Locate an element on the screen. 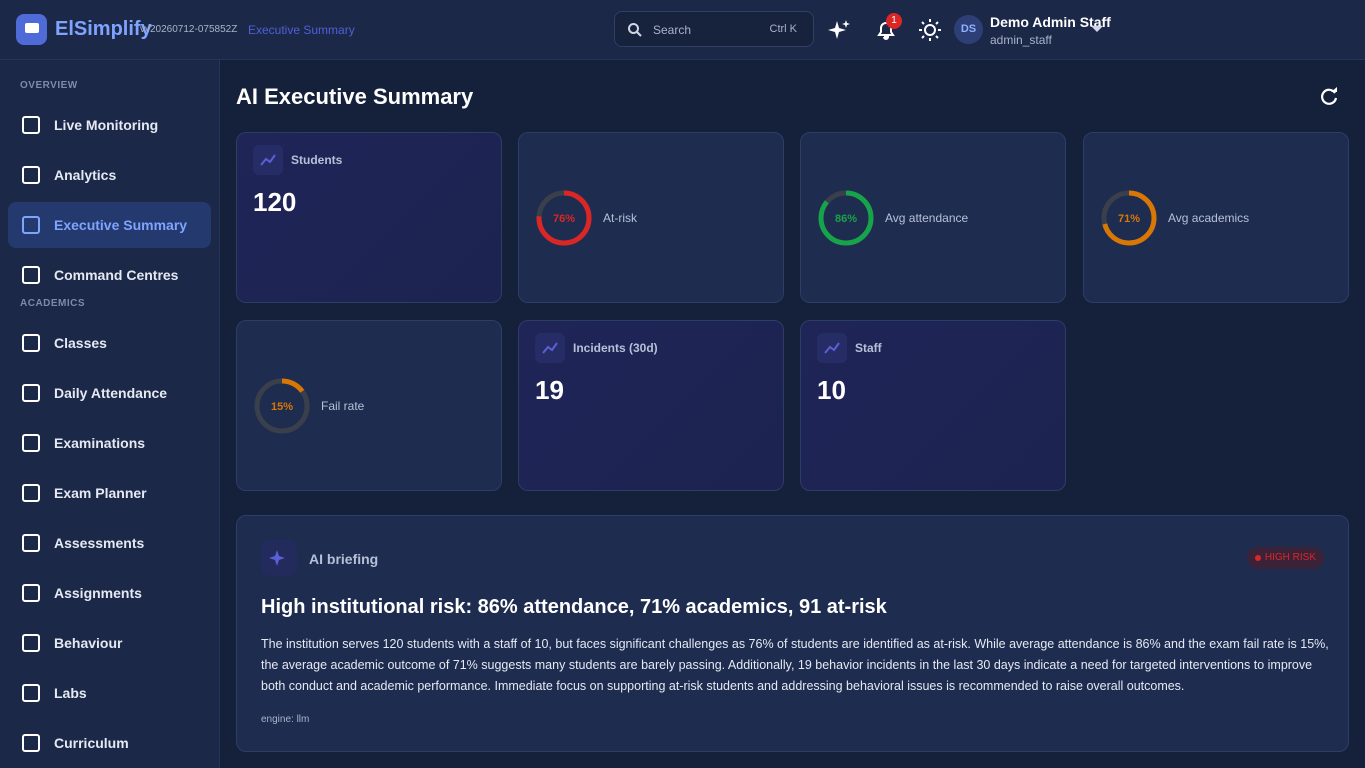 The width and height of the screenshot is (1365, 768). kpi-card: 76% At-risk is located at coordinates (651, 217).